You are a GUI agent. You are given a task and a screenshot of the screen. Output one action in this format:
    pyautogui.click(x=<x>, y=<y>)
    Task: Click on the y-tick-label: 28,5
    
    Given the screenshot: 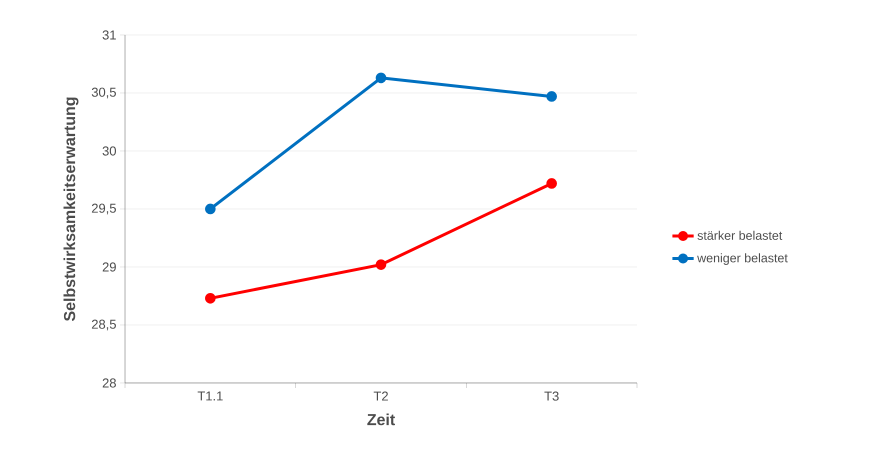 What is the action you would take?
    pyautogui.click(x=104, y=325)
    